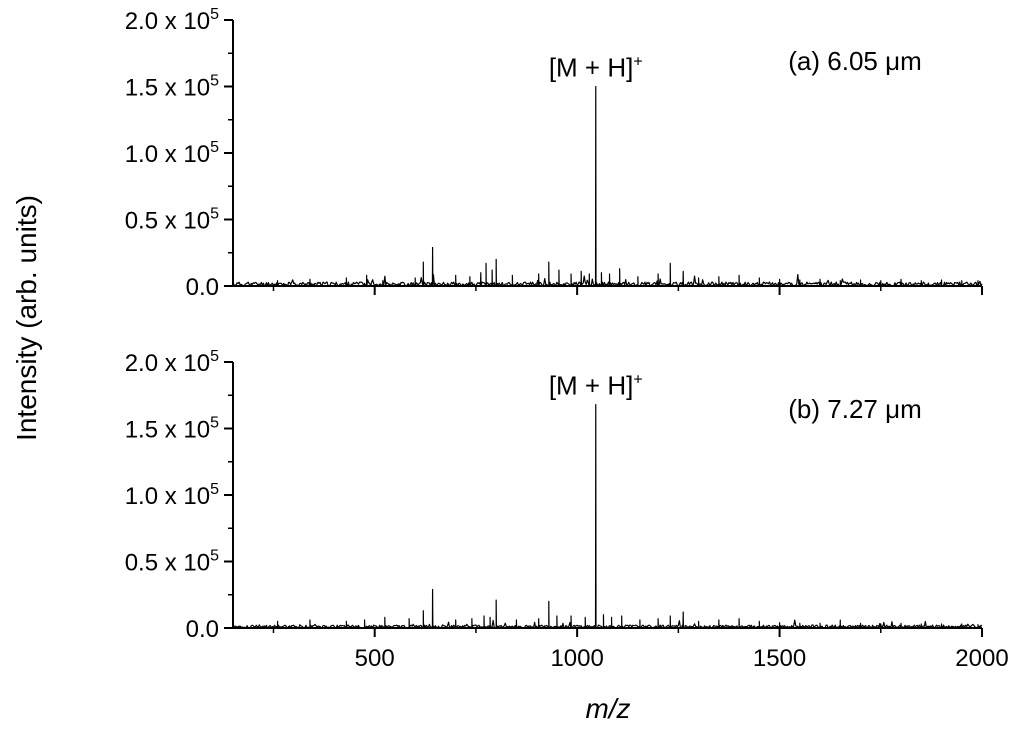 This screenshot has width=1024, height=737. What do you see at coordinates (779, 658) in the screenshot?
I see `x-tick-label: 1500` at bounding box center [779, 658].